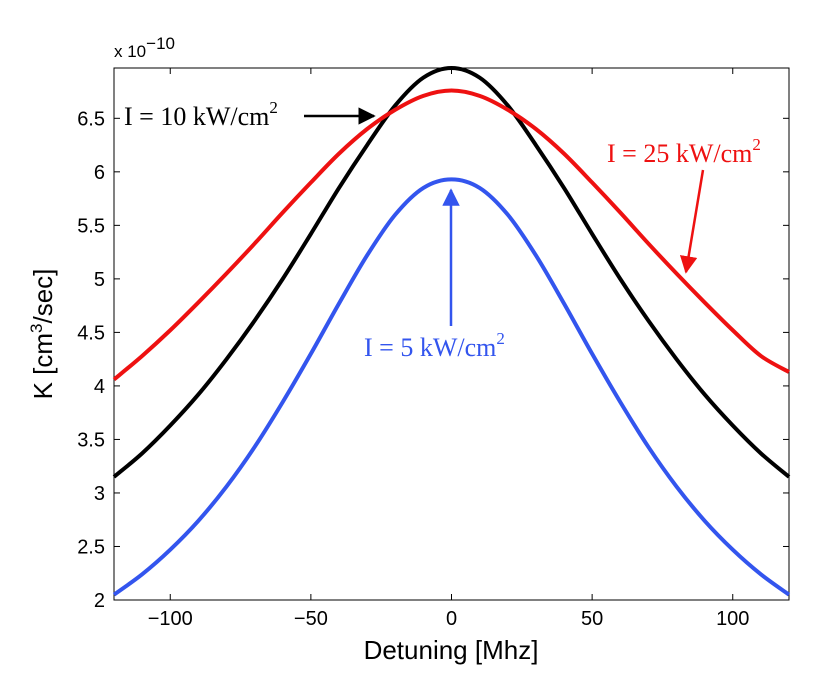 This screenshot has height=696, width=830. Describe the element at coordinates (311, 619) in the screenshot. I see `x-tick-label: −50` at that location.